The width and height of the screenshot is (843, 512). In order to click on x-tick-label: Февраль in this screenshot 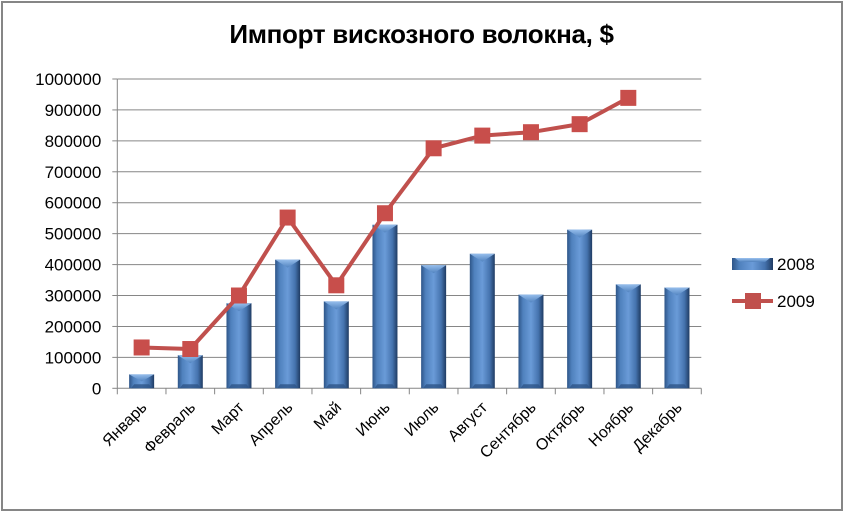, I will do `click(170, 428)`.